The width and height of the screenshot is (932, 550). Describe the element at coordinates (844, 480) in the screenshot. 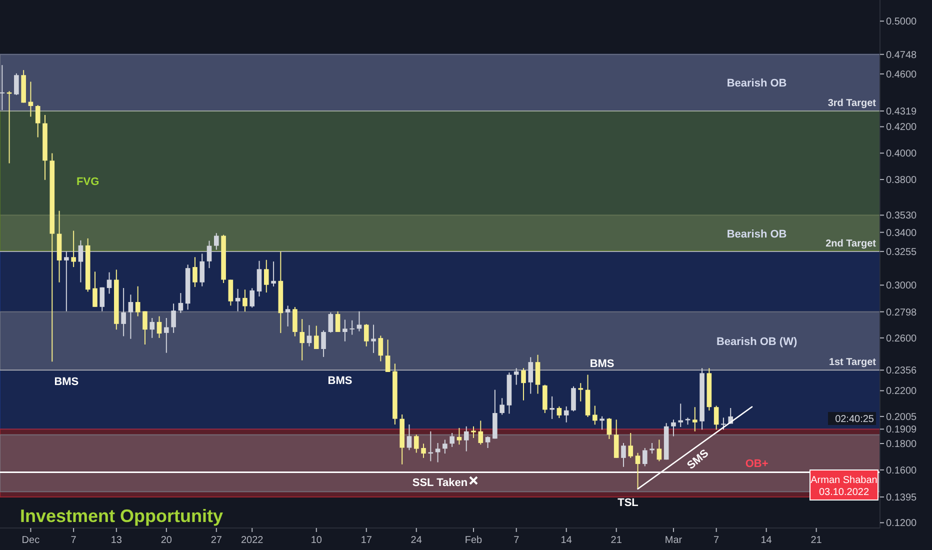

I see `annotation: Arman Shaban` at that location.